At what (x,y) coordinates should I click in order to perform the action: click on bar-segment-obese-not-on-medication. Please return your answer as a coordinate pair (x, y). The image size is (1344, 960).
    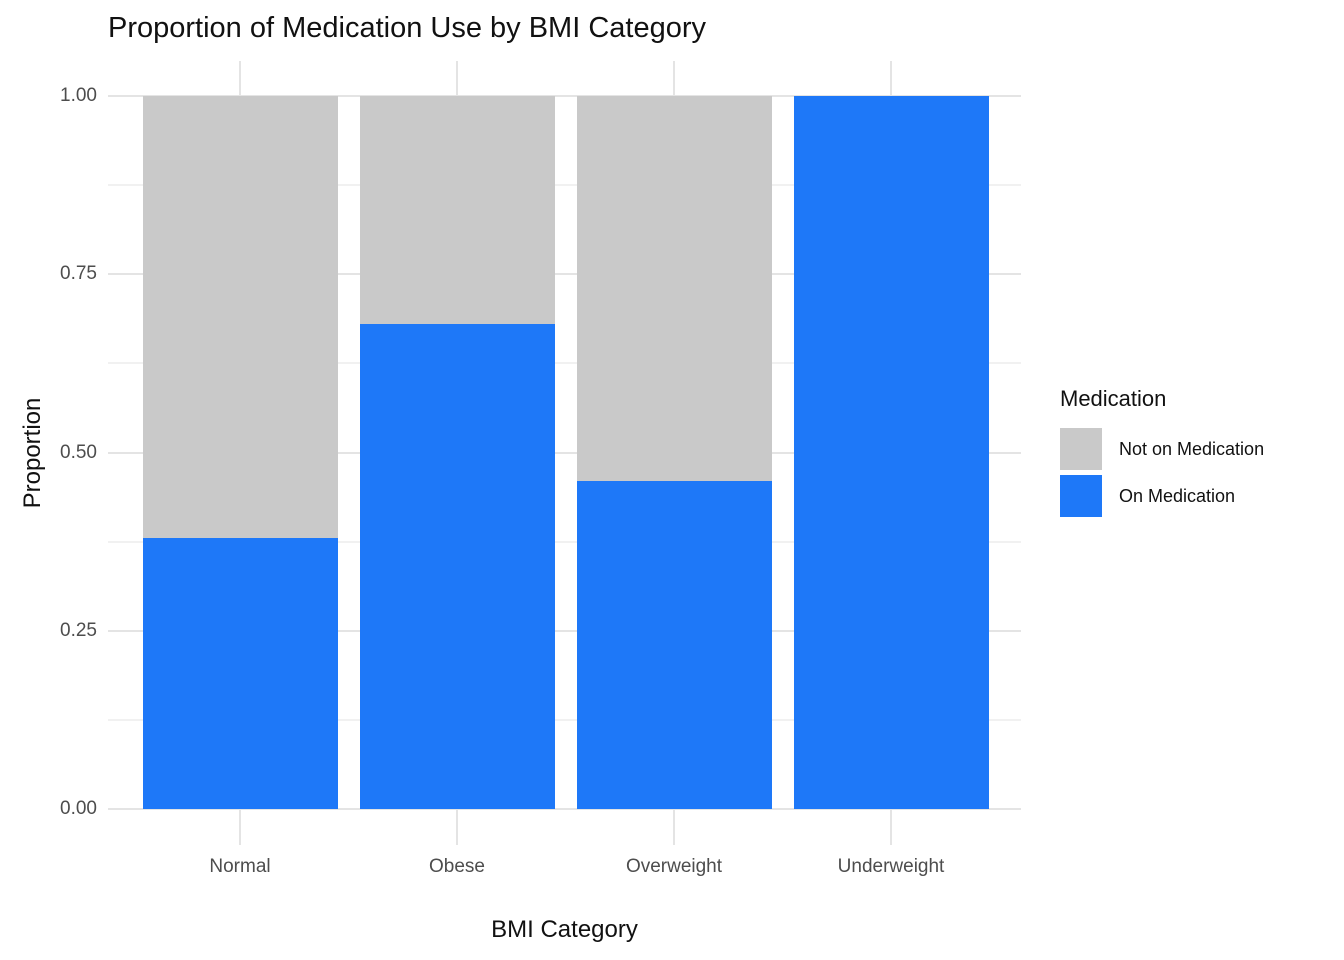
    Looking at the image, I should click on (457, 210).